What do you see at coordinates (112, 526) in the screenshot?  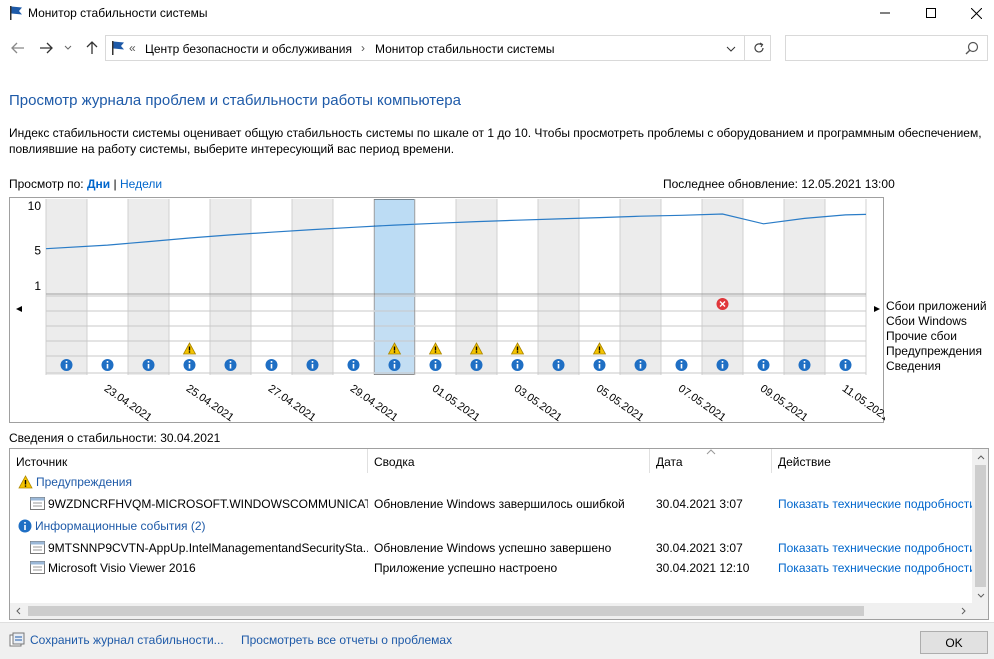 I see `group-header-info-events: Информационные события (2)` at bounding box center [112, 526].